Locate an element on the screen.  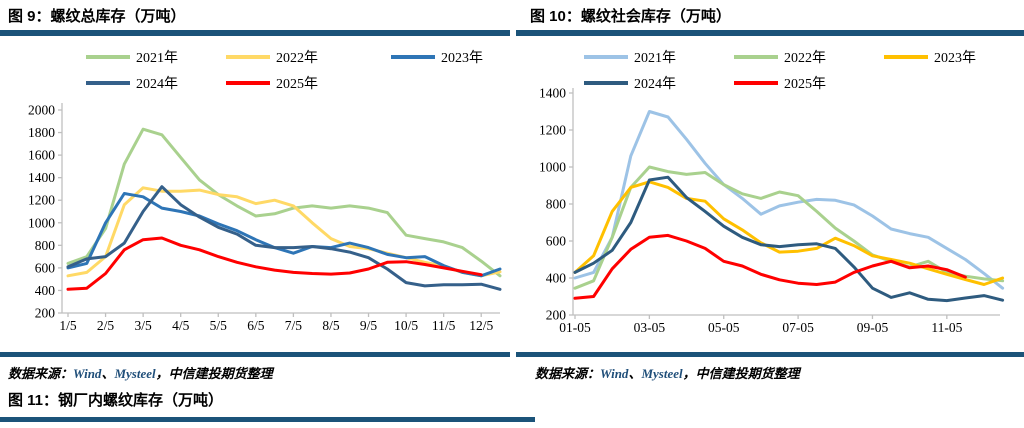
x-tick-label: 10/5 is located at coordinates (406, 325).